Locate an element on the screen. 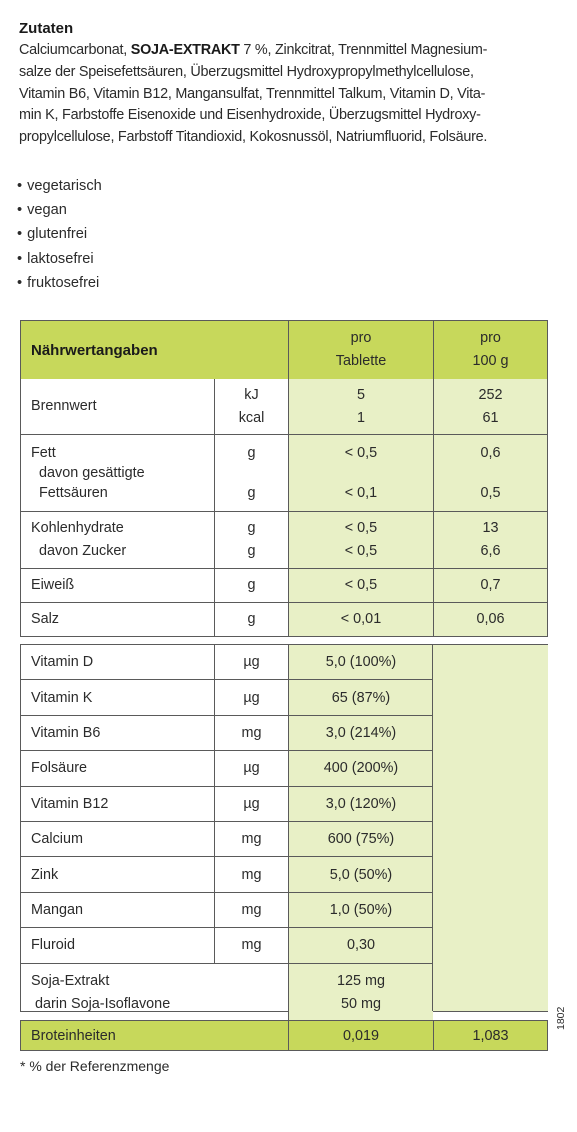  soja-value-cell: 125 mg 50 mg is located at coordinates (360, 992).